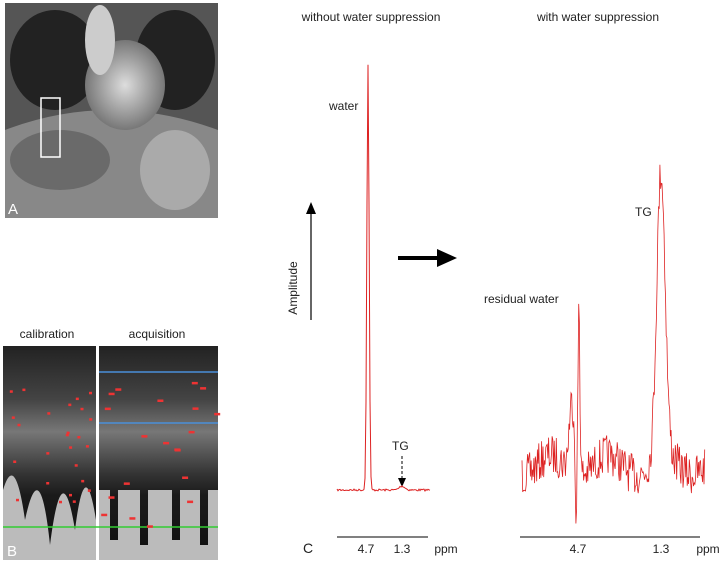 This screenshot has height=564, width=722. I want to click on panel-label: A, so click(13, 209).